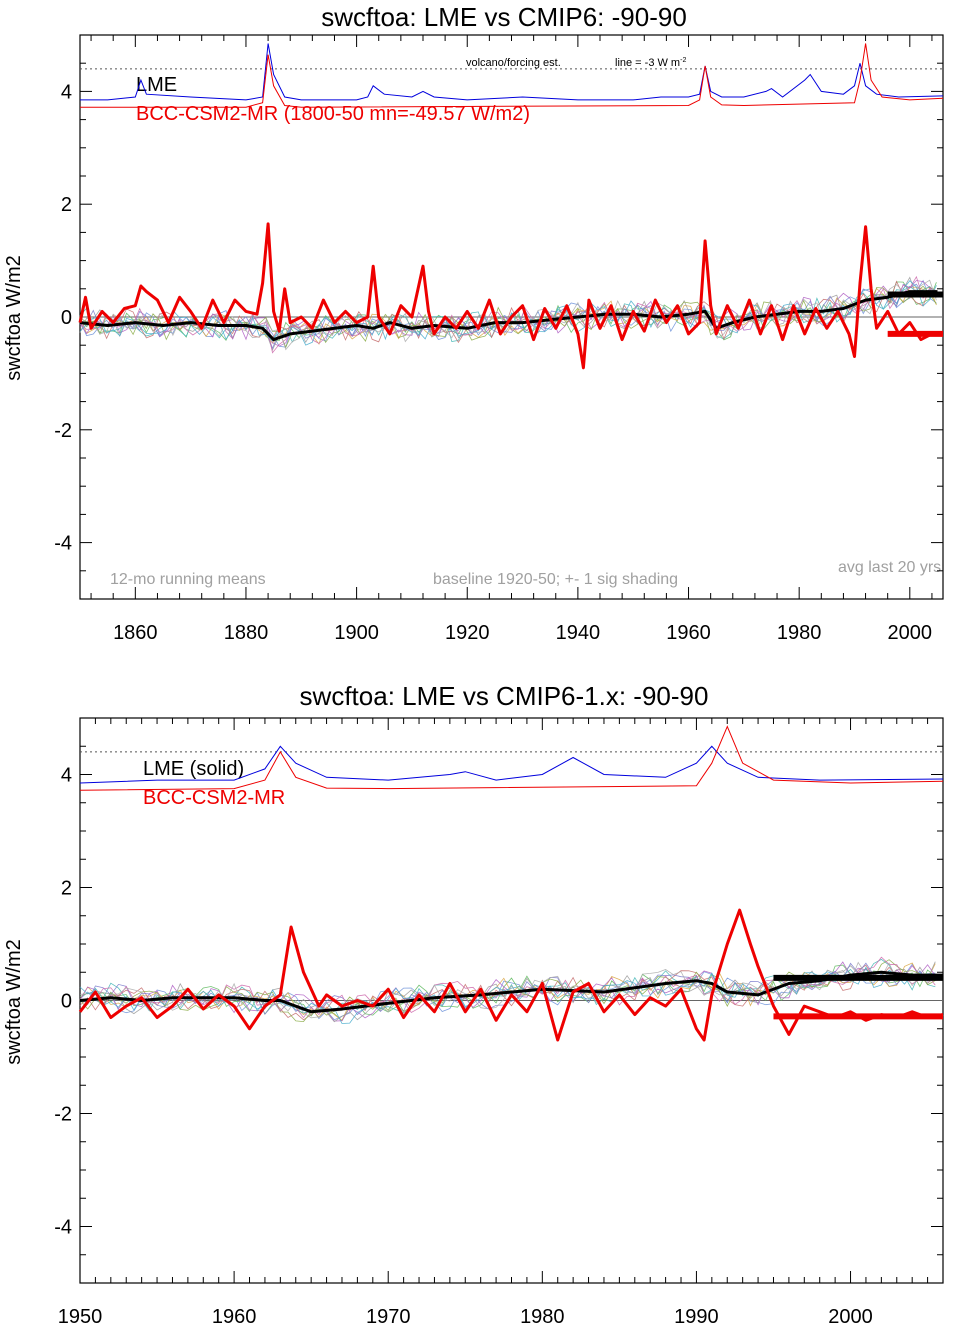 The image size is (963, 1325). I want to click on bottom-chart-title: swcftoa: LME vs CMIP6-1.x: -90-90, so click(504, 696).